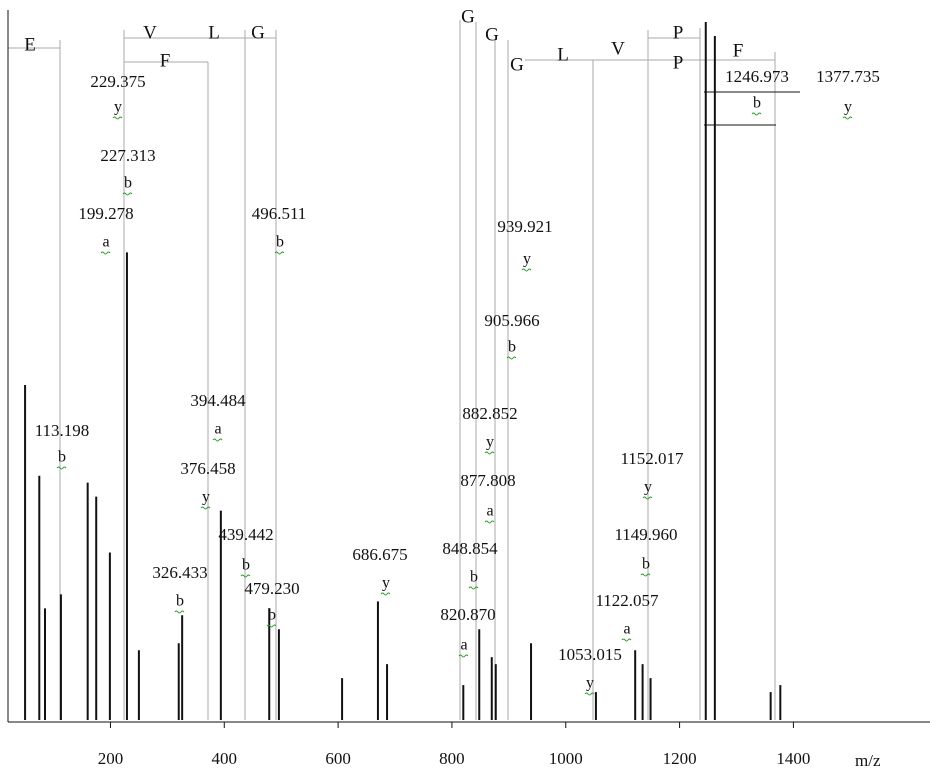 The height and width of the screenshot is (775, 930). I want to click on peak-label: 905.966, so click(511, 320).